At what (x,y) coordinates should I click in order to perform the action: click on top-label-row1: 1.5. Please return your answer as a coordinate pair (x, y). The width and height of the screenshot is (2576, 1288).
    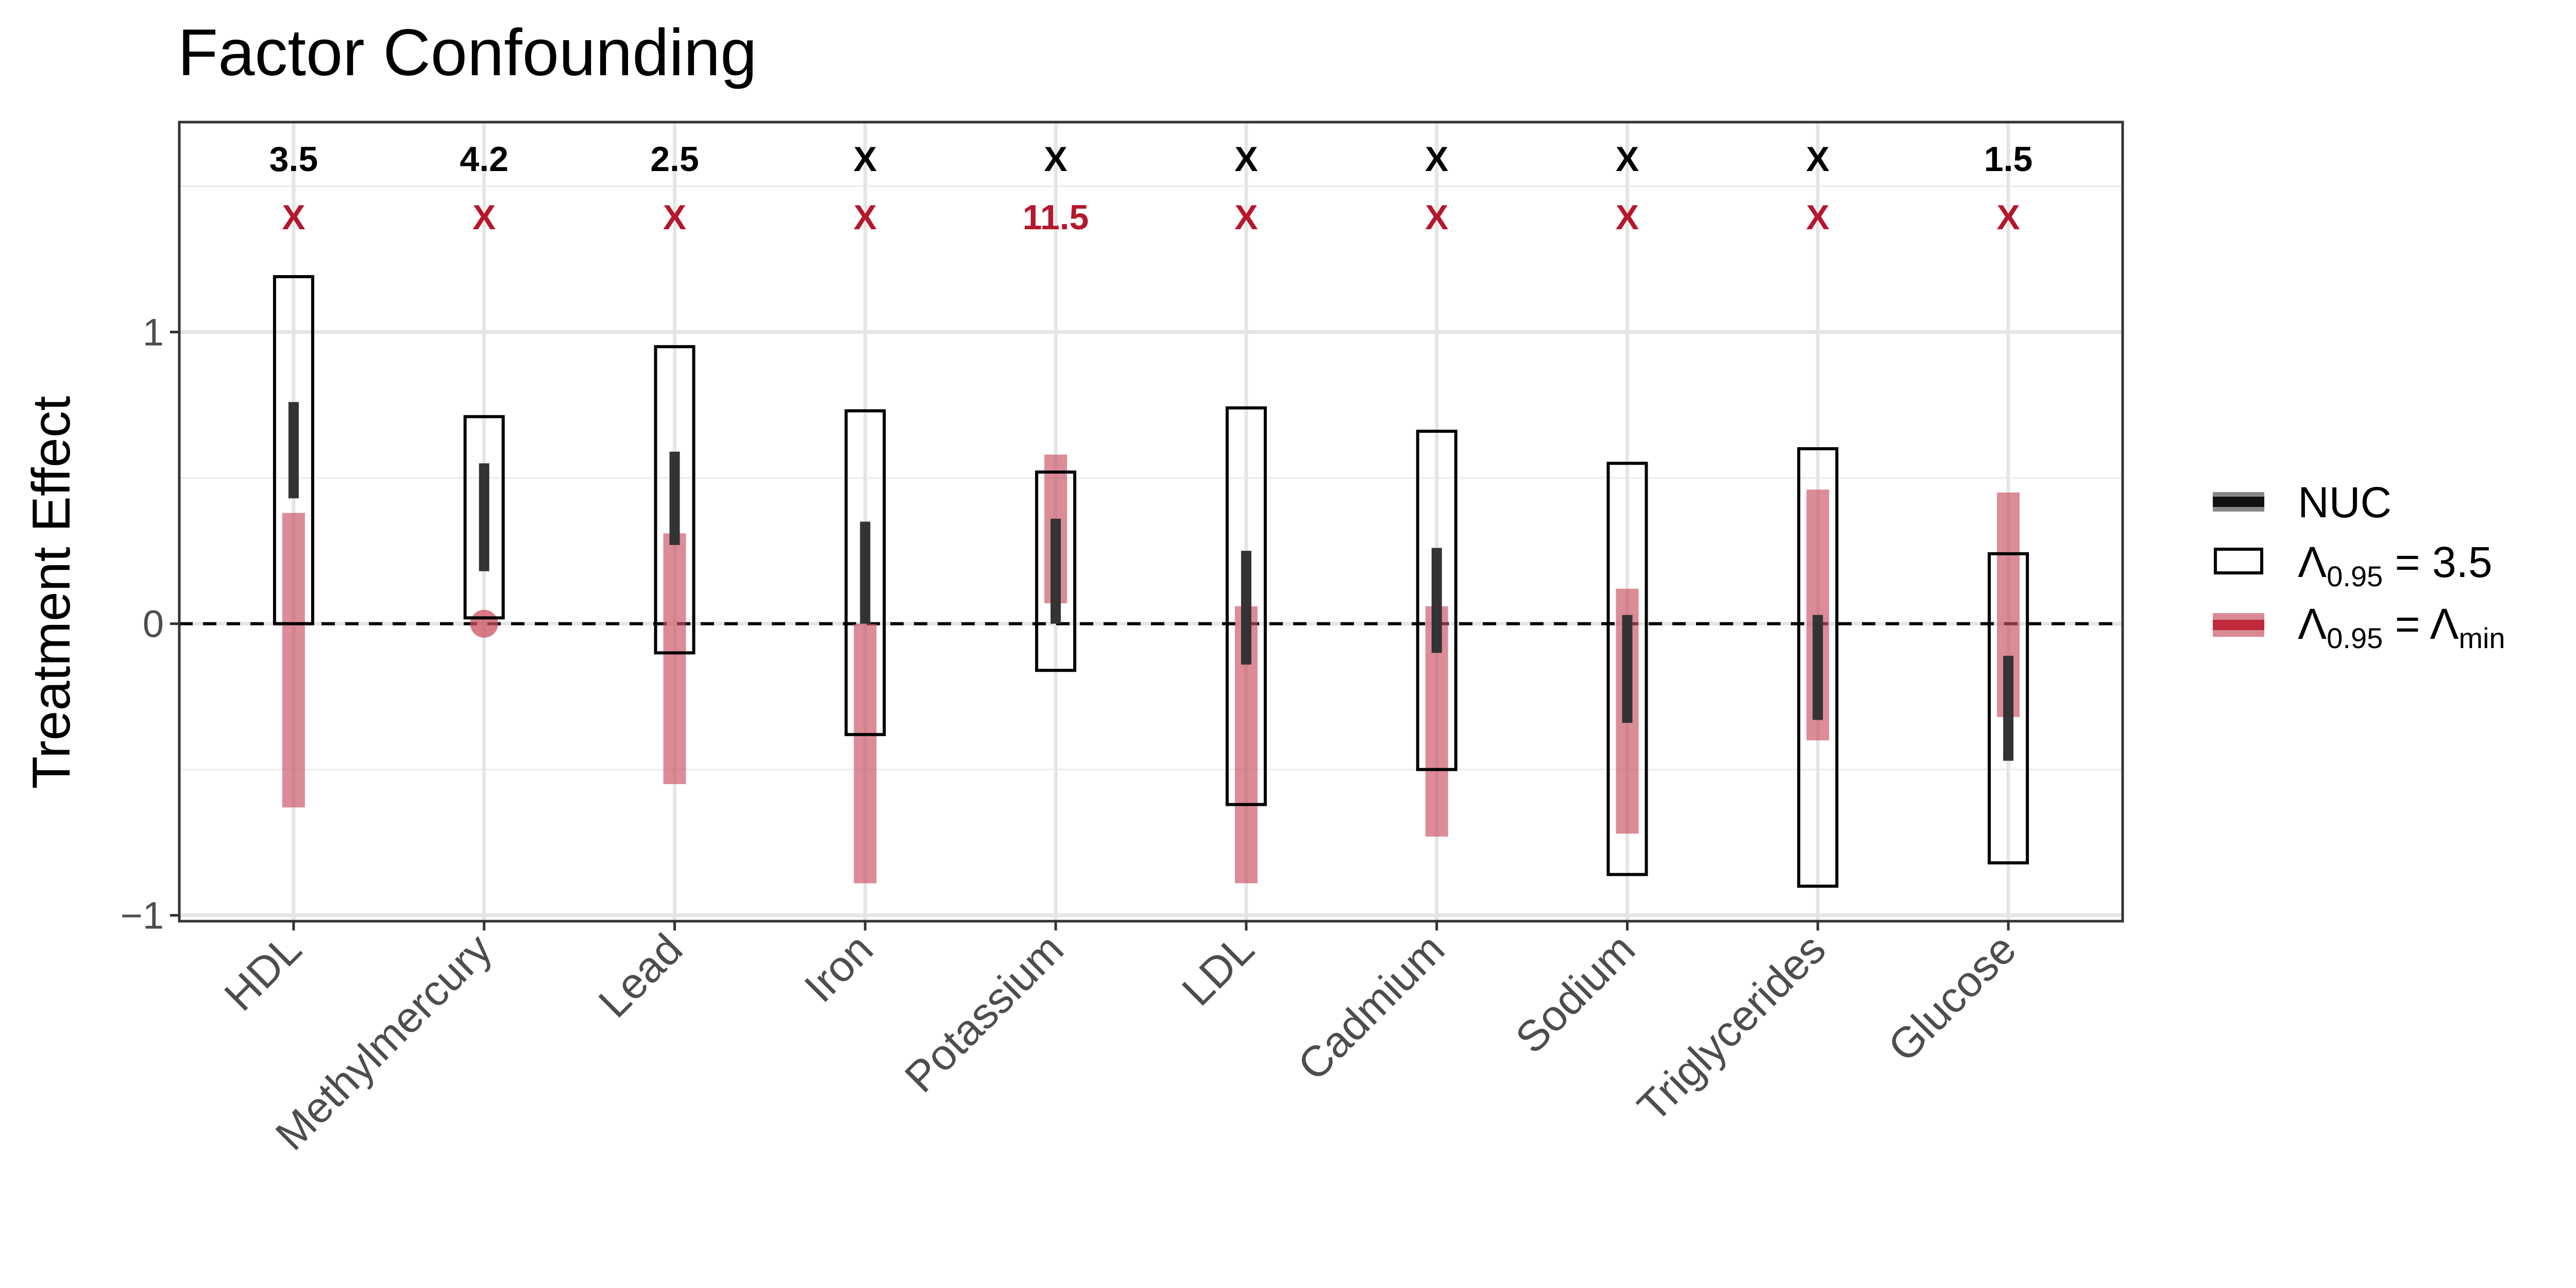
    Looking at the image, I should click on (2008, 159).